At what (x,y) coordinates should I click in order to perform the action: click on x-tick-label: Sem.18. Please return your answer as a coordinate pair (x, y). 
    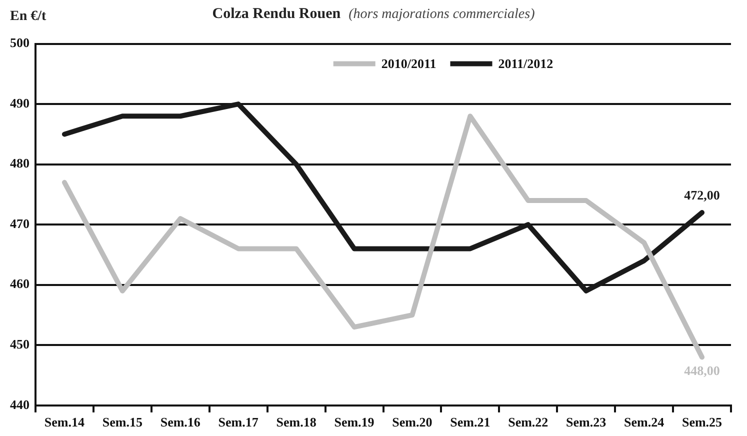
    Looking at the image, I should click on (296, 422).